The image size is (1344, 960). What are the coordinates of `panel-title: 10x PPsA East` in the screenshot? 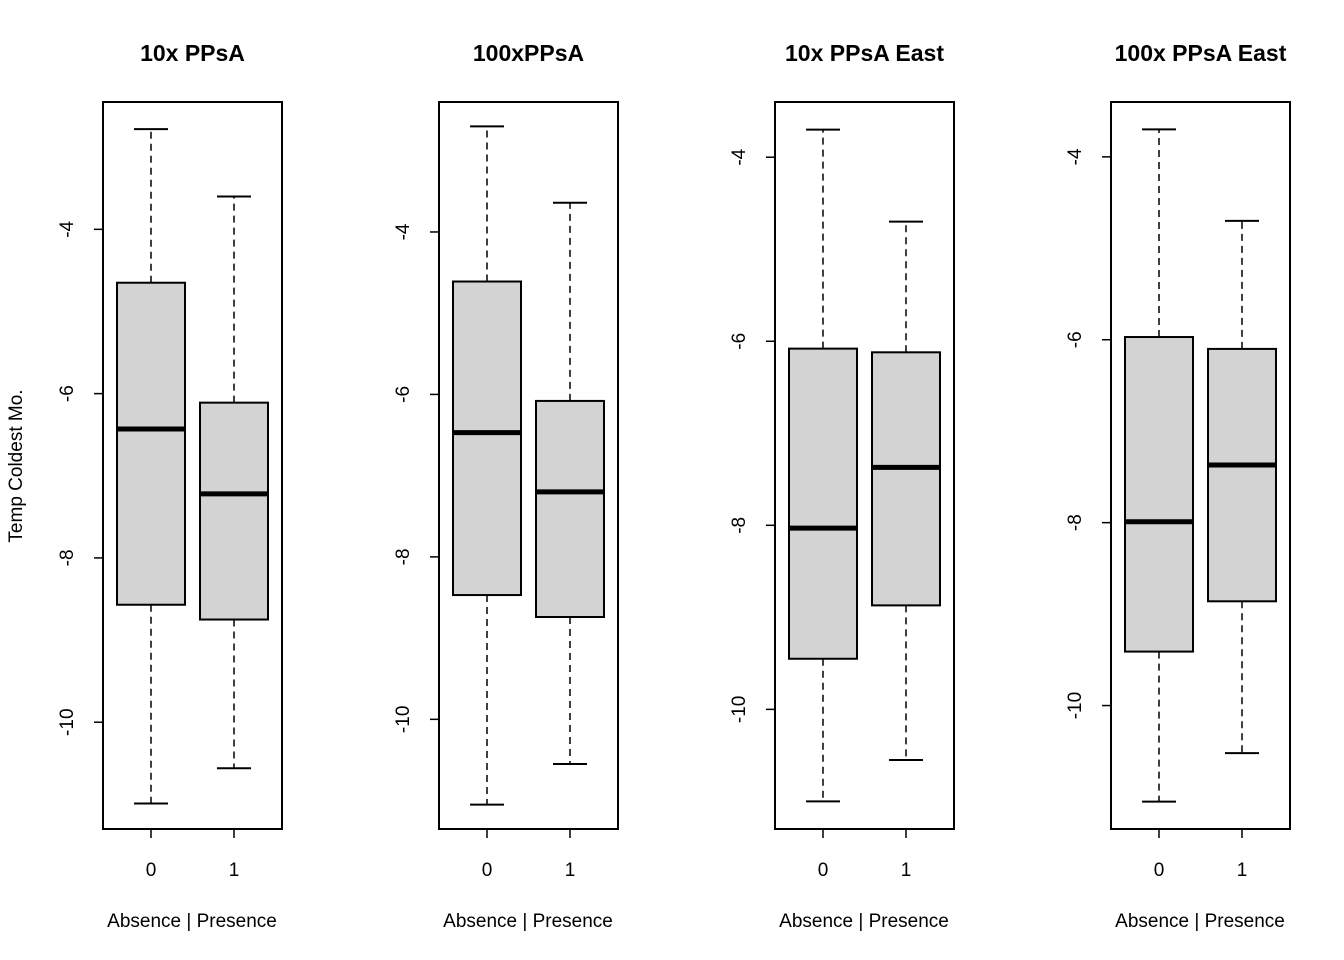 It's located at (864, 53).